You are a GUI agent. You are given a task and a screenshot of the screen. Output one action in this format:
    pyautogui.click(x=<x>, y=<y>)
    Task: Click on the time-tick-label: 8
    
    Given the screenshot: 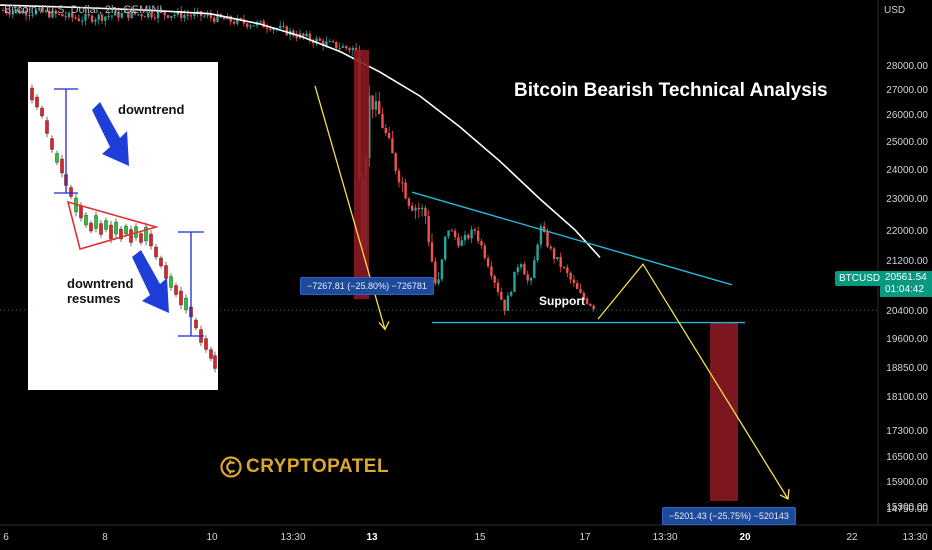 What is the action you would take?
    pyautogui.click(x=105, y=537)
    